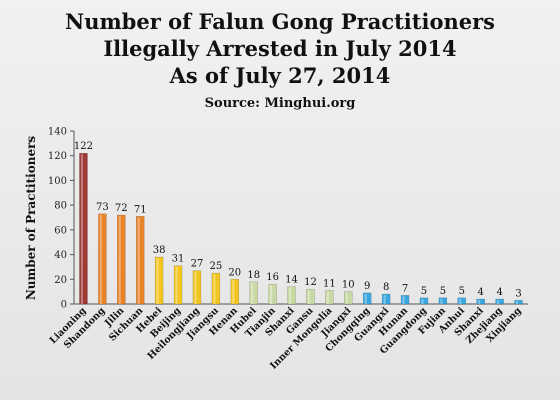 This screenshot has height=400, width=560. Describe the element at coordinates (83, 146) in the screenshot. I see `data-label: 122` at that location.